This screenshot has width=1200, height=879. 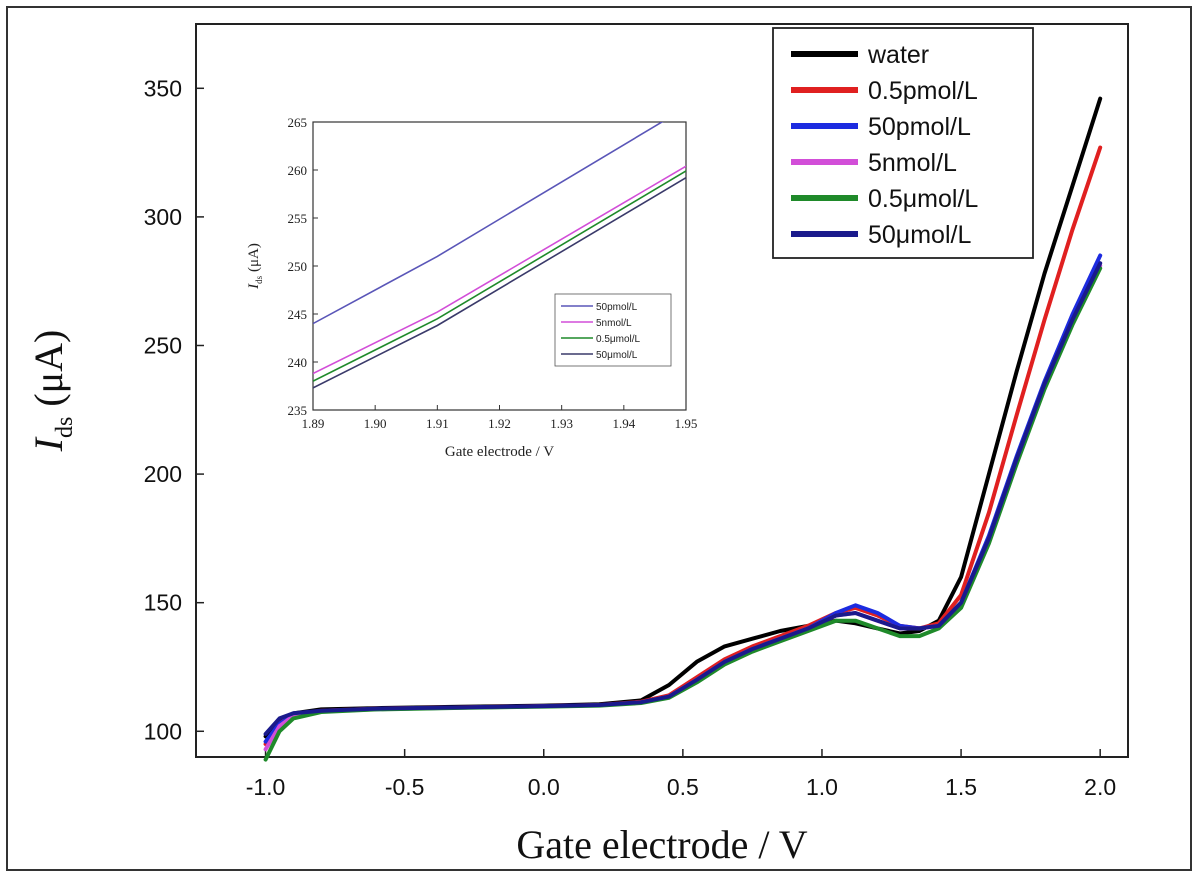 What do you see at coordinates (437, 423) in the screenshot?
I see `inset-x-tick-label: 1.91` at bounding box center [437, 423].